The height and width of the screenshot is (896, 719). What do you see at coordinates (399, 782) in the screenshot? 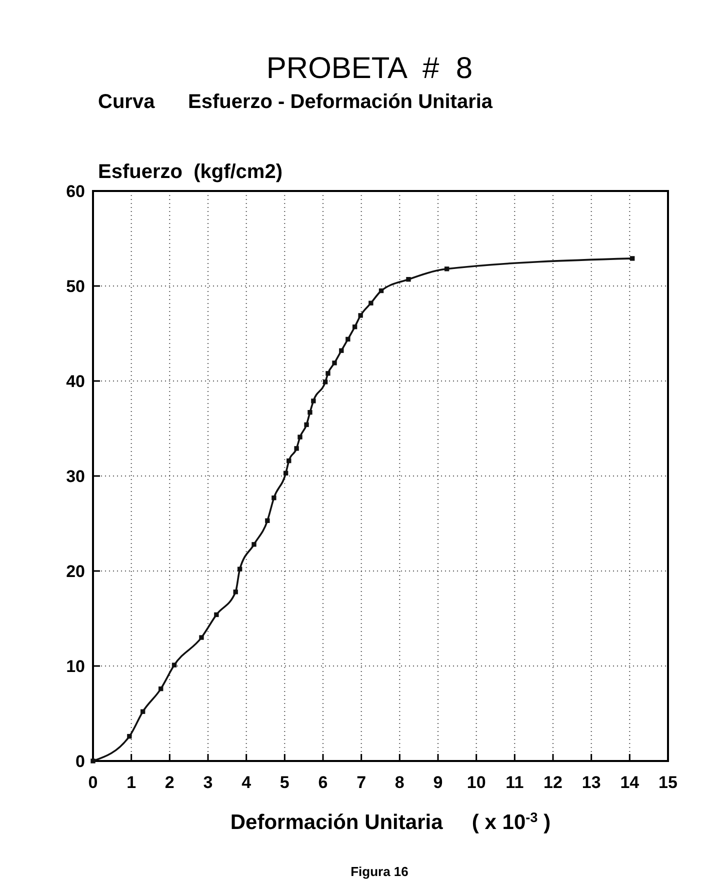
I see `x-tick-label: 8` at bounding box center [399, 782].